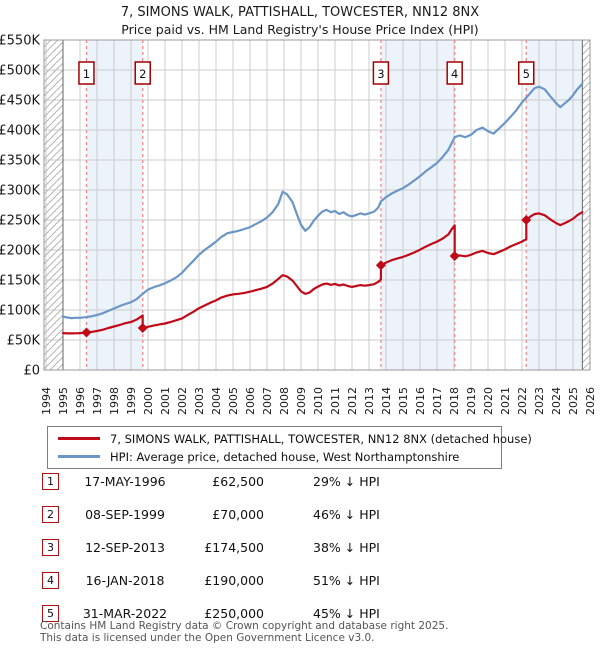 Image resolution: width=600 pixels, height=650 pixels. What do you see at coordinates (20, 161) in the screenshot?
I see `y-axis-label: £350K` at bounding box center [20, 161].